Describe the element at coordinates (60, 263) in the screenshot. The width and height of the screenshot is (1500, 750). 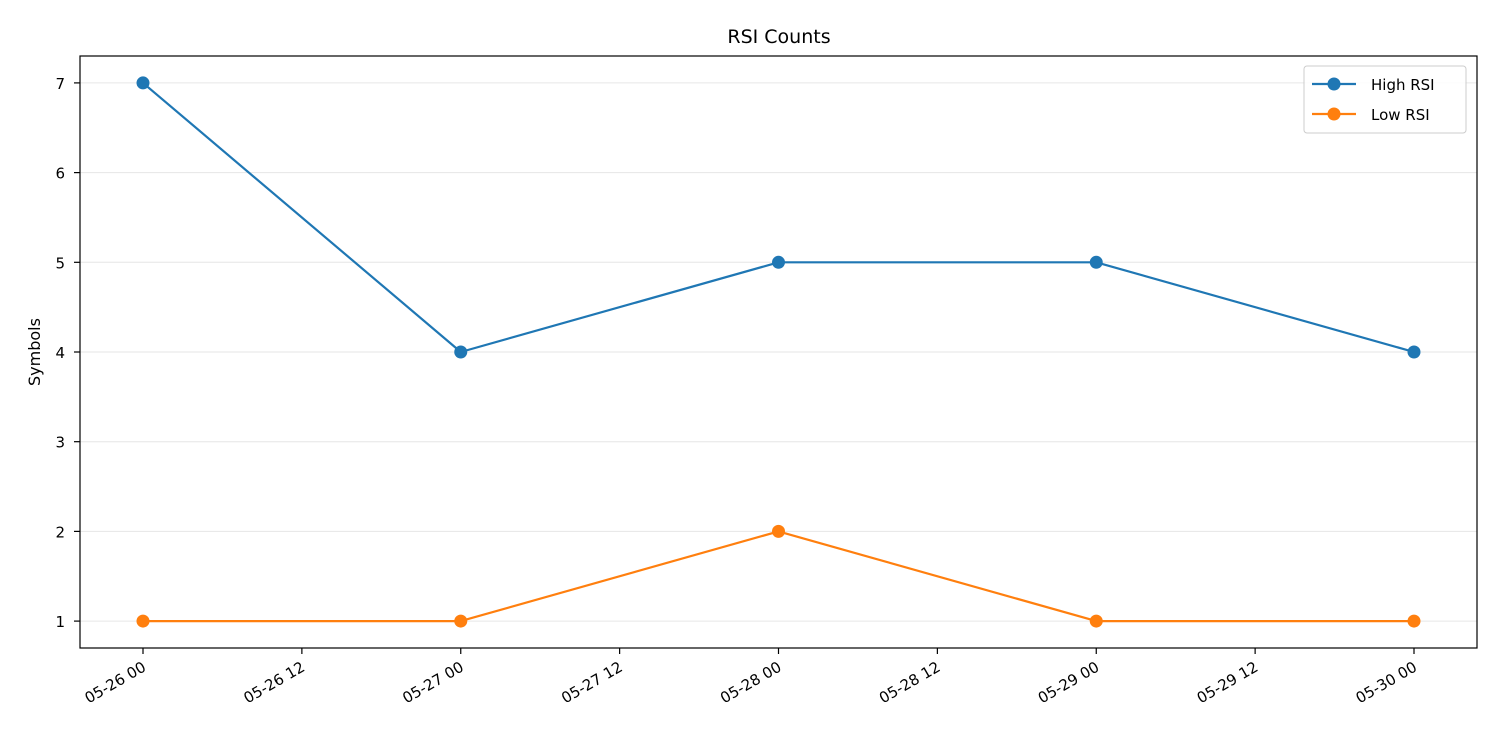
I see `y-tick-label: 5` at that location.